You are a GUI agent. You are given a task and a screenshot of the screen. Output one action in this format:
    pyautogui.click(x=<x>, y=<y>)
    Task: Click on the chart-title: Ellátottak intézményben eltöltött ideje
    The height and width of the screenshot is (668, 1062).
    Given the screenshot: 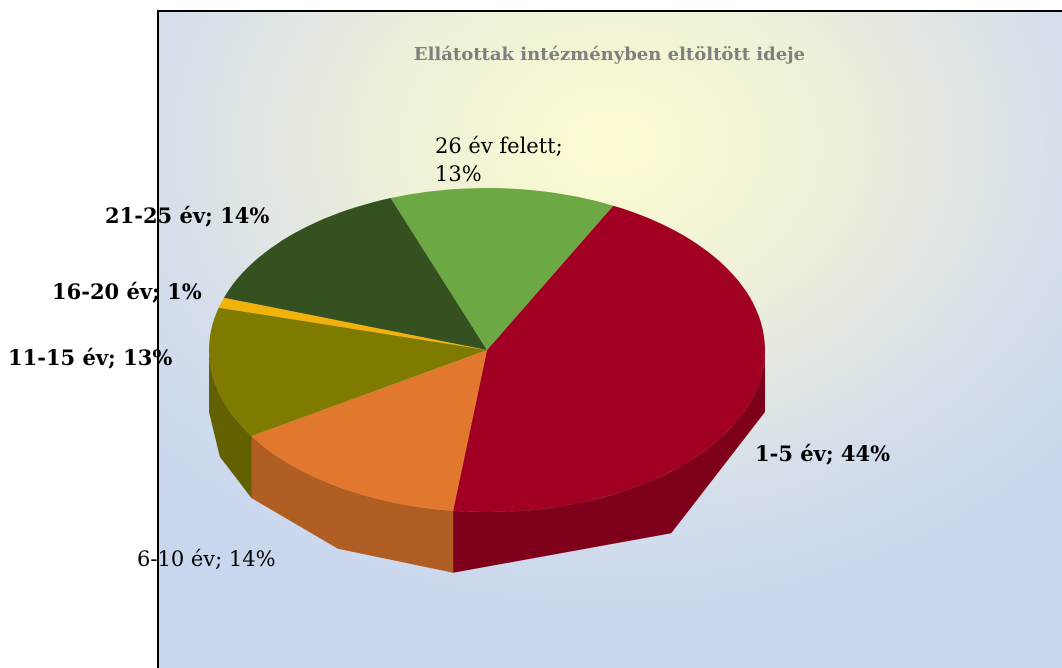 What is the action you would take?
    pyautogui.click(x=609, y=54)
    